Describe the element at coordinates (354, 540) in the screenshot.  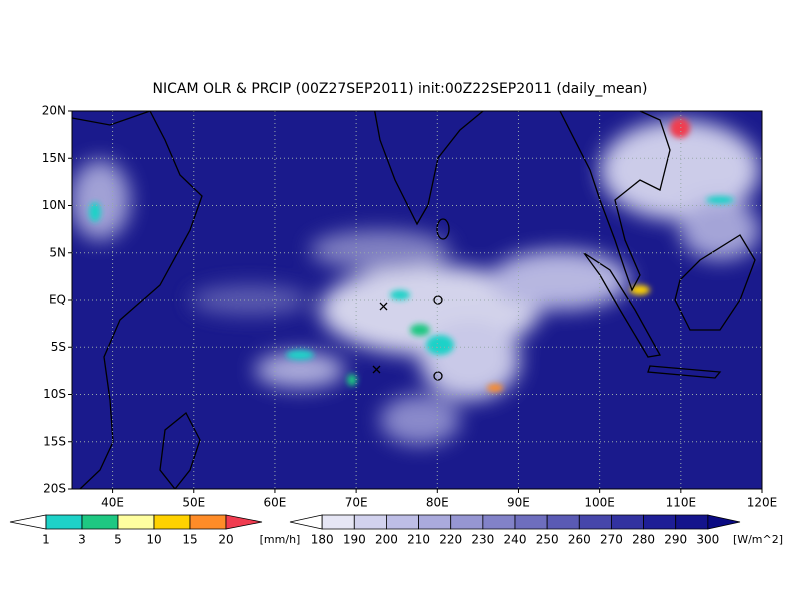
I see `colorbar-label: 190` at that location.